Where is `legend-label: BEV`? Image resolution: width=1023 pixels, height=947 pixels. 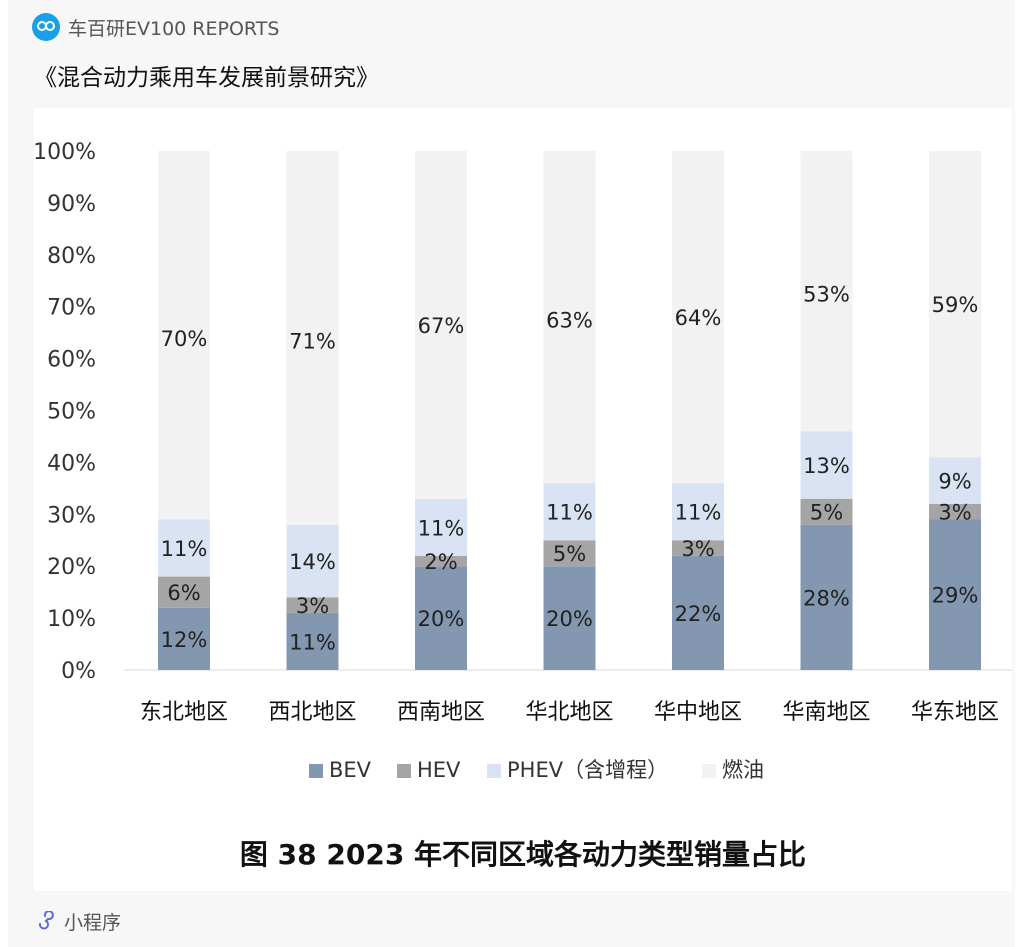 legend-label: BEV is located at coordinates (350, 770).